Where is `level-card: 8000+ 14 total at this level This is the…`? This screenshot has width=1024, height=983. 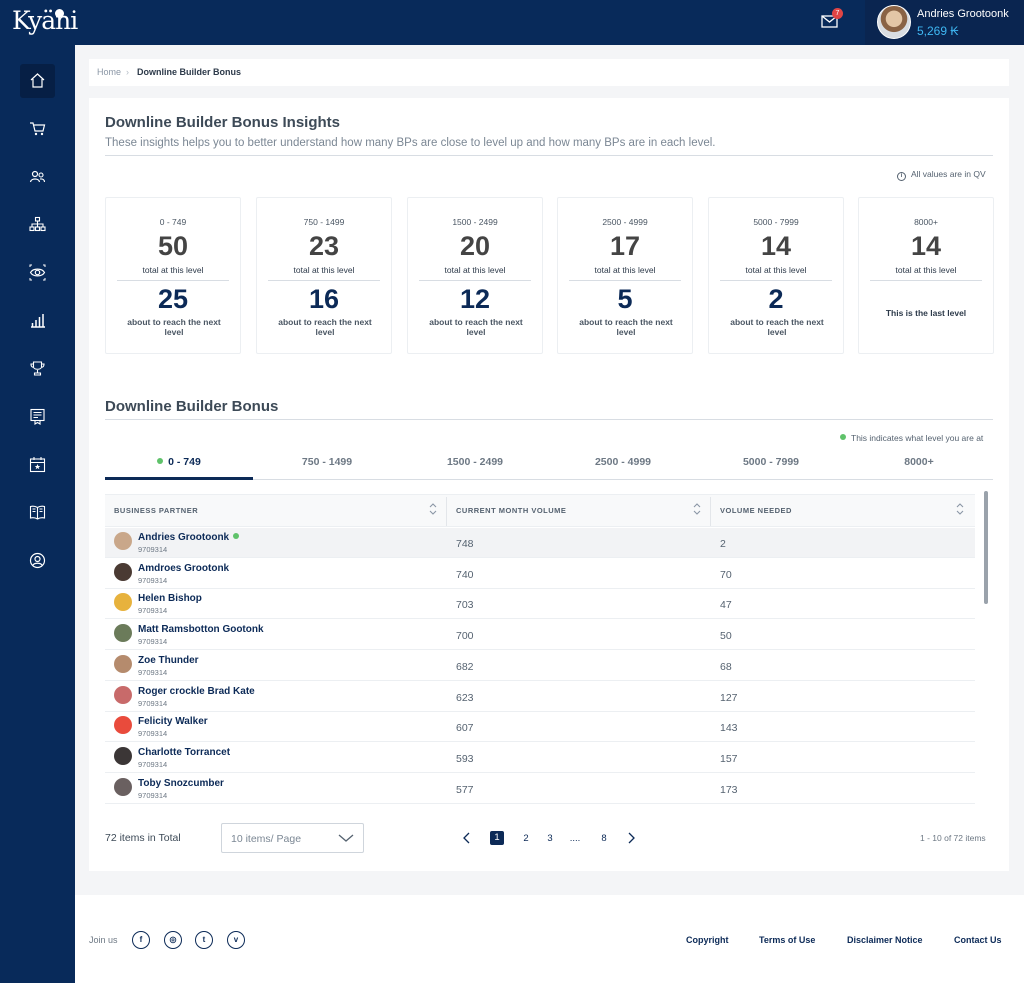 level-card: 8000+ 14 total at this level This is the… is located at coordinates (926, 275).